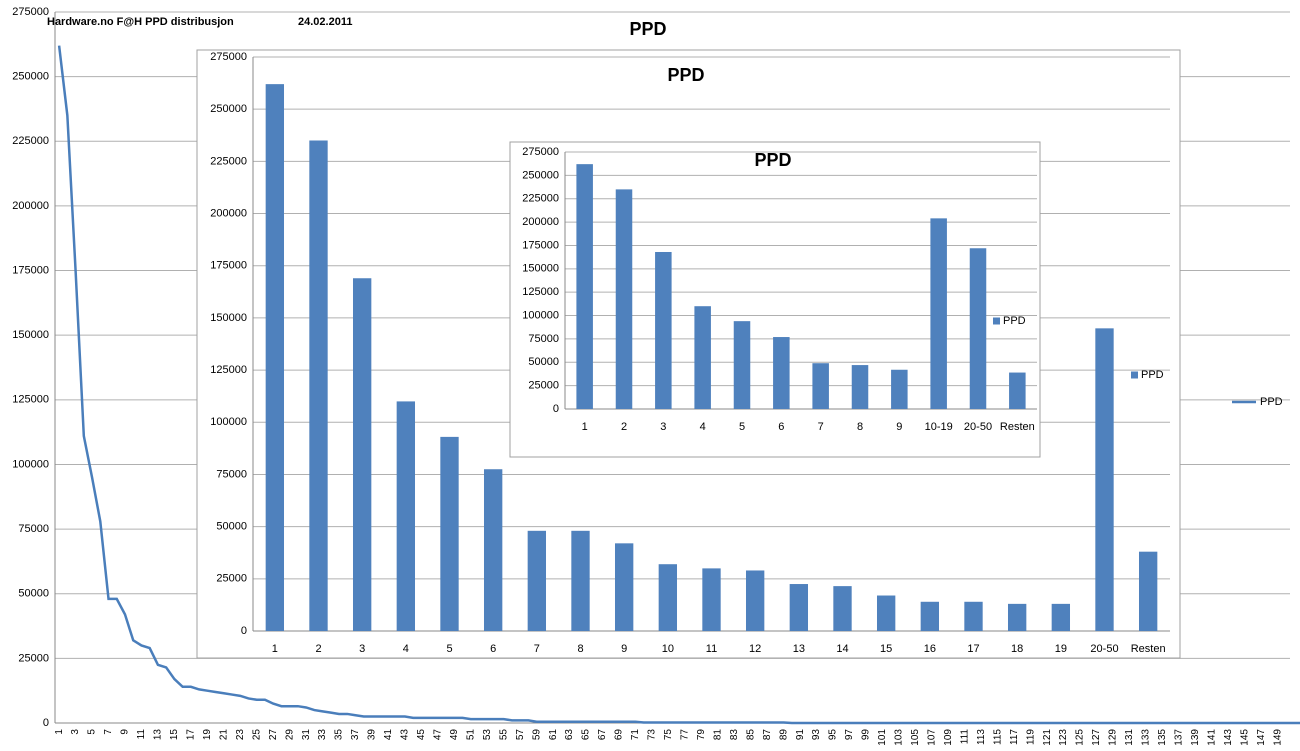 The image size is (1300, 751). What do you see at coordinates (30, 141) in the screenshot?
I see `y-tick-label: 225000` at bounding box center [30, 141].